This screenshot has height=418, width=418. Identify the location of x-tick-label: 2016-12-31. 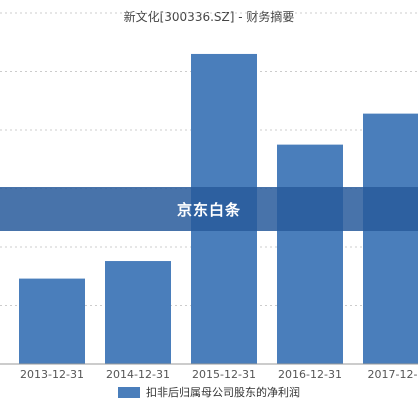
(310, 374).